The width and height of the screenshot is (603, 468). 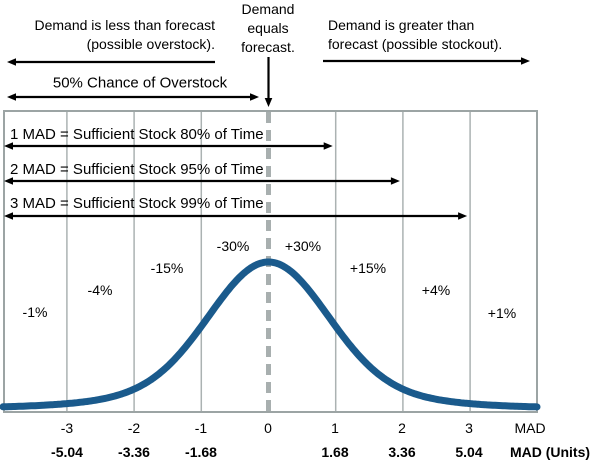 I want to click on overstock-chance-label: 50% Chance of Overstock, so click(x=140, y=83).